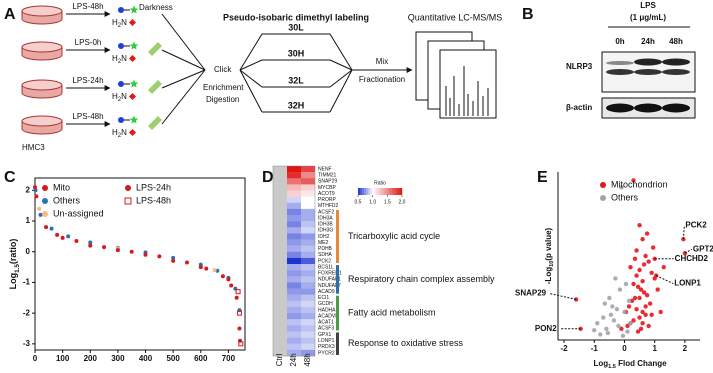  I want to click on dish-lid, so click(42, 121).